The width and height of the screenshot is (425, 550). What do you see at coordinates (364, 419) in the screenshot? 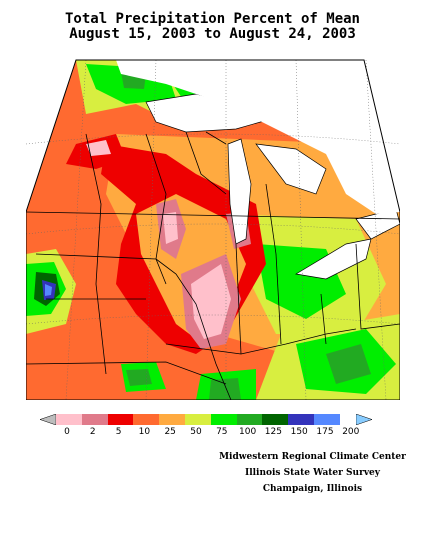
I see `legend-arrow-right` at bounding box center [364, 419].